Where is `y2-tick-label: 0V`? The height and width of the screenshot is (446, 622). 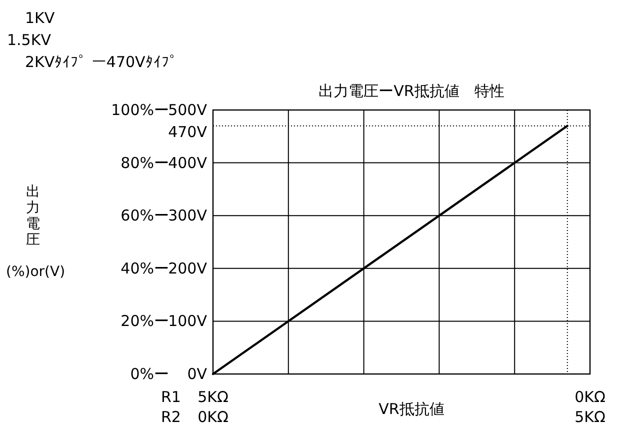
y2-tick-label: 0V is located at coordinates (197, 374).